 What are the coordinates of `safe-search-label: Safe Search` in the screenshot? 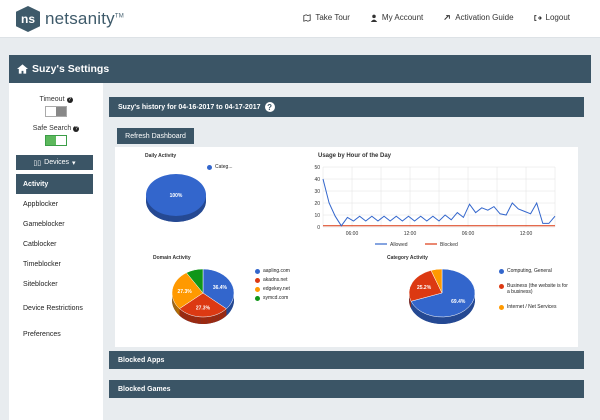 It's located at (52, 128).